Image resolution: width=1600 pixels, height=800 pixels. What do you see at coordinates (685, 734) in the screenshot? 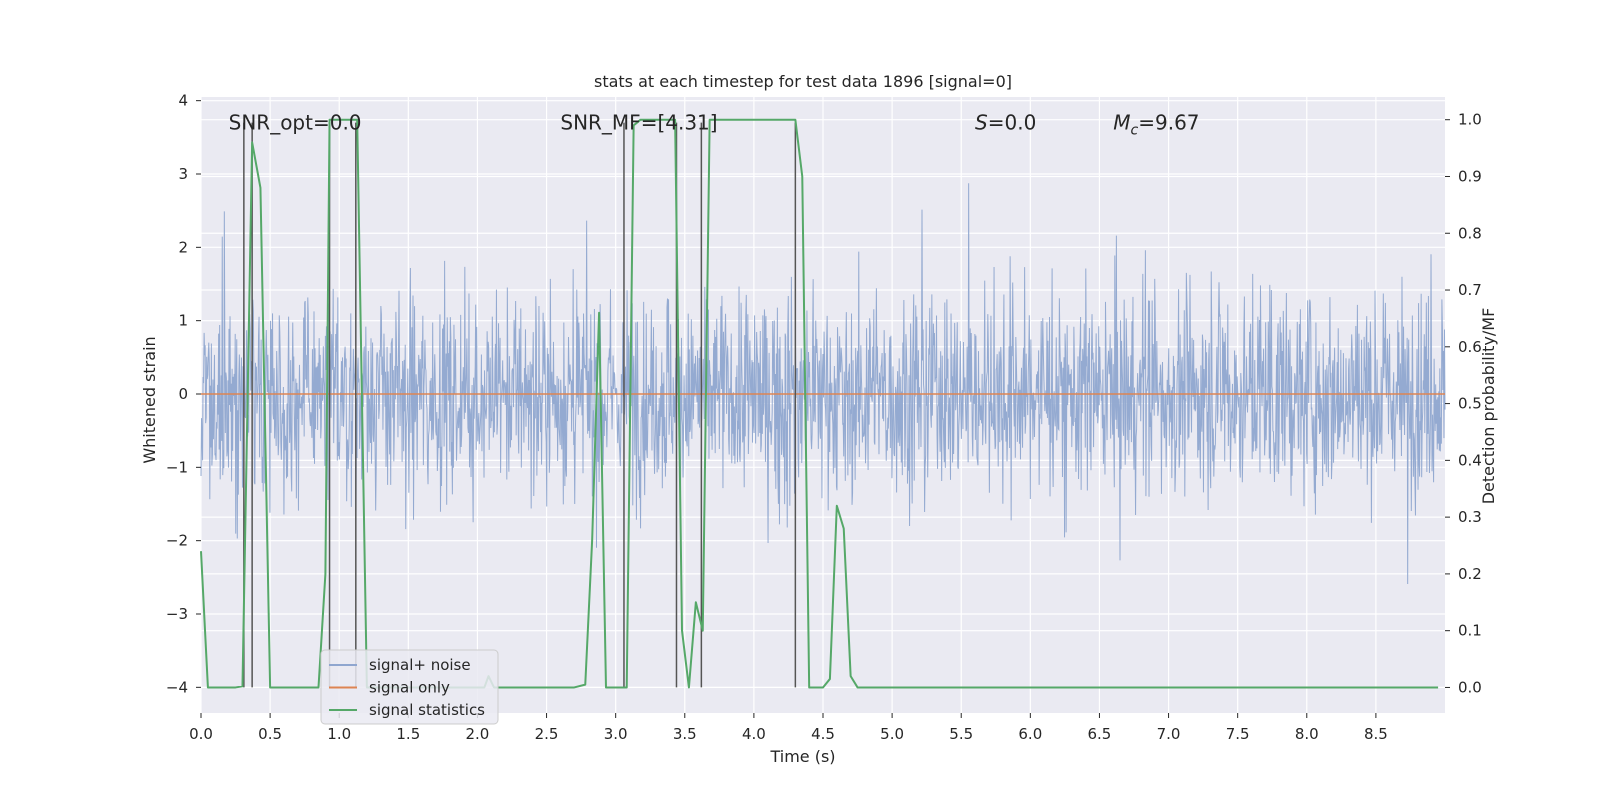
I see `x-tick-label: 3.5` at bounding box center [685, 734].